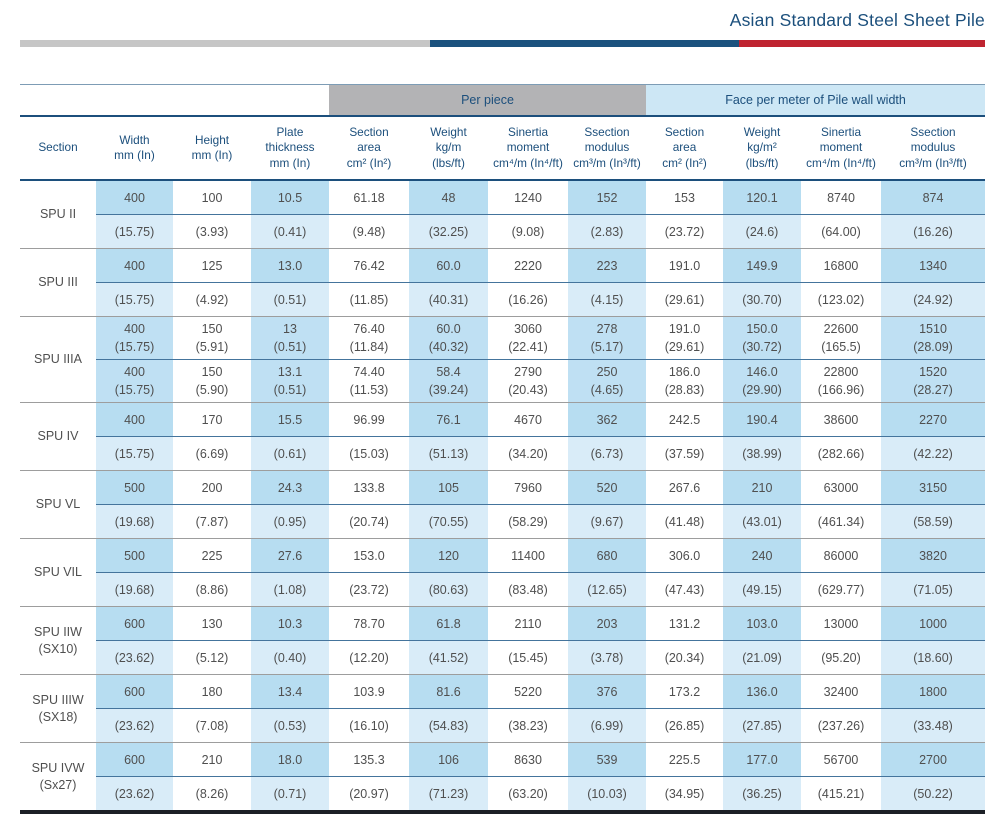  I want to click on table-cell: (33.48), so click(933, 725).